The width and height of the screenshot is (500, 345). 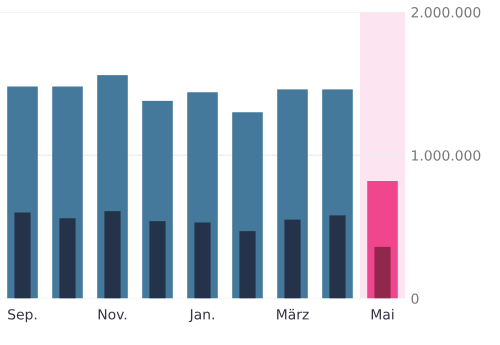 I want to click on y-tick-label: 2.000.000, so click(x=446, y=12).